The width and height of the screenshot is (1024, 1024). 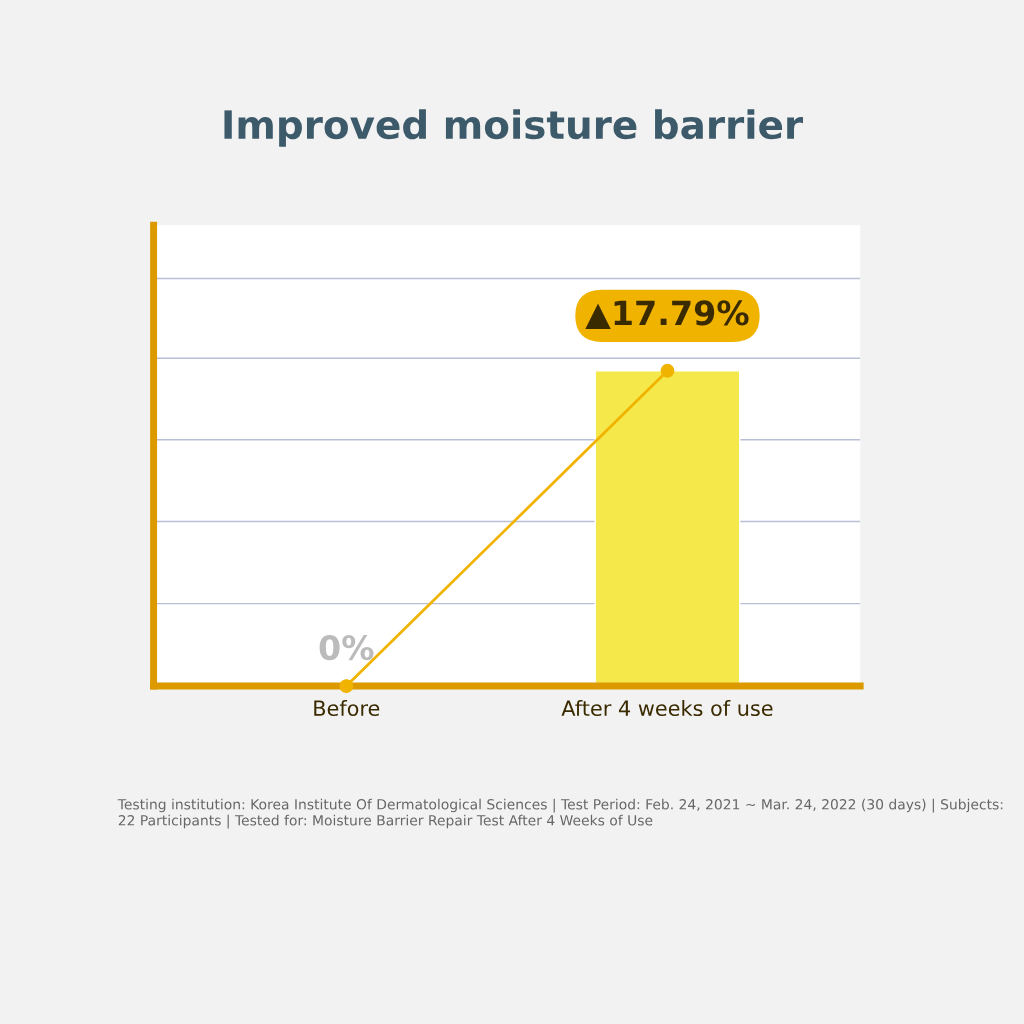 I want to click on x-tick-label: Before, so click(x=347, y=708).